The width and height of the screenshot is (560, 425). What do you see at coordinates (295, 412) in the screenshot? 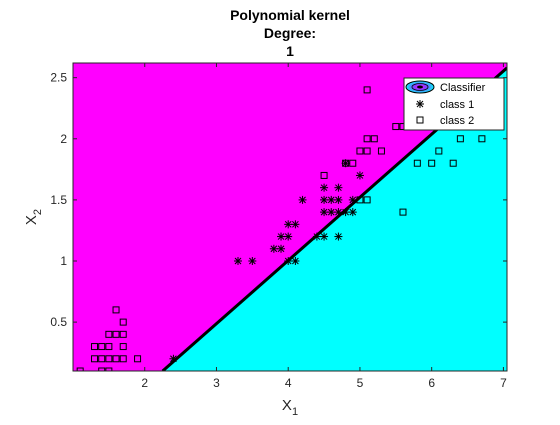
I see `x-axis-label-sub: 1` at bounding box center [295, 412].